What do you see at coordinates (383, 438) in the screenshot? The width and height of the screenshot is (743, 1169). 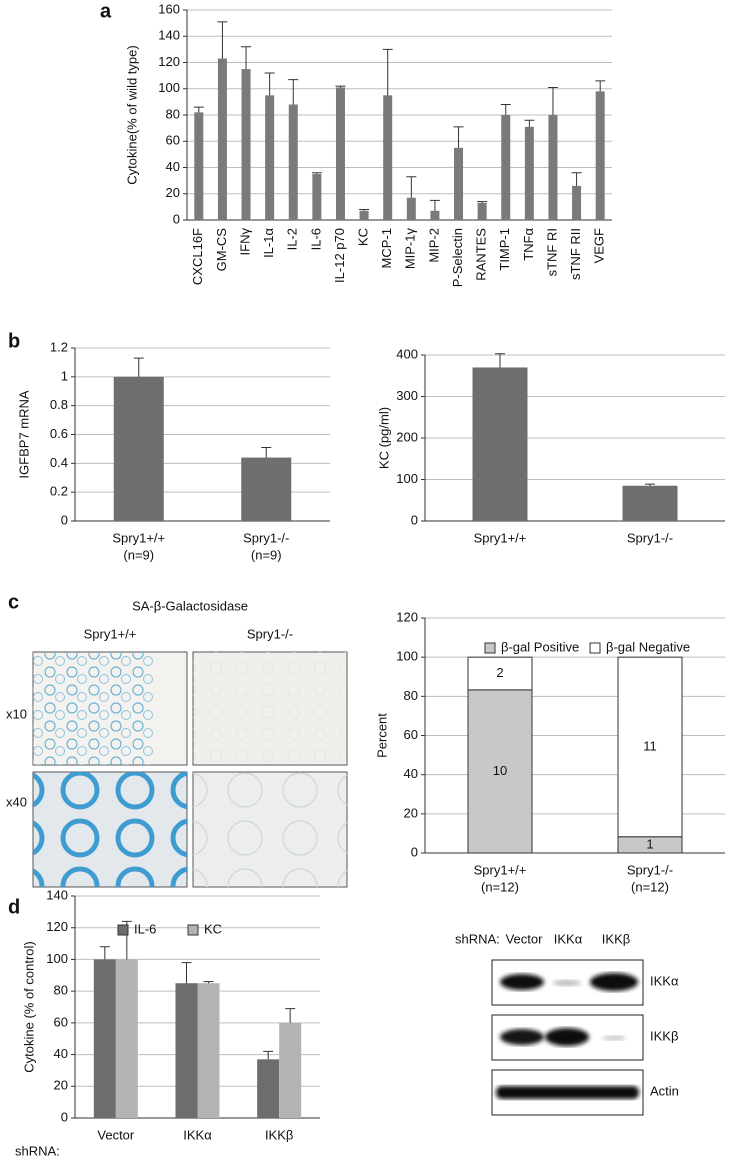 I see `y-axis-label: KC (pg/ml)` at bounding box center [383, 438].